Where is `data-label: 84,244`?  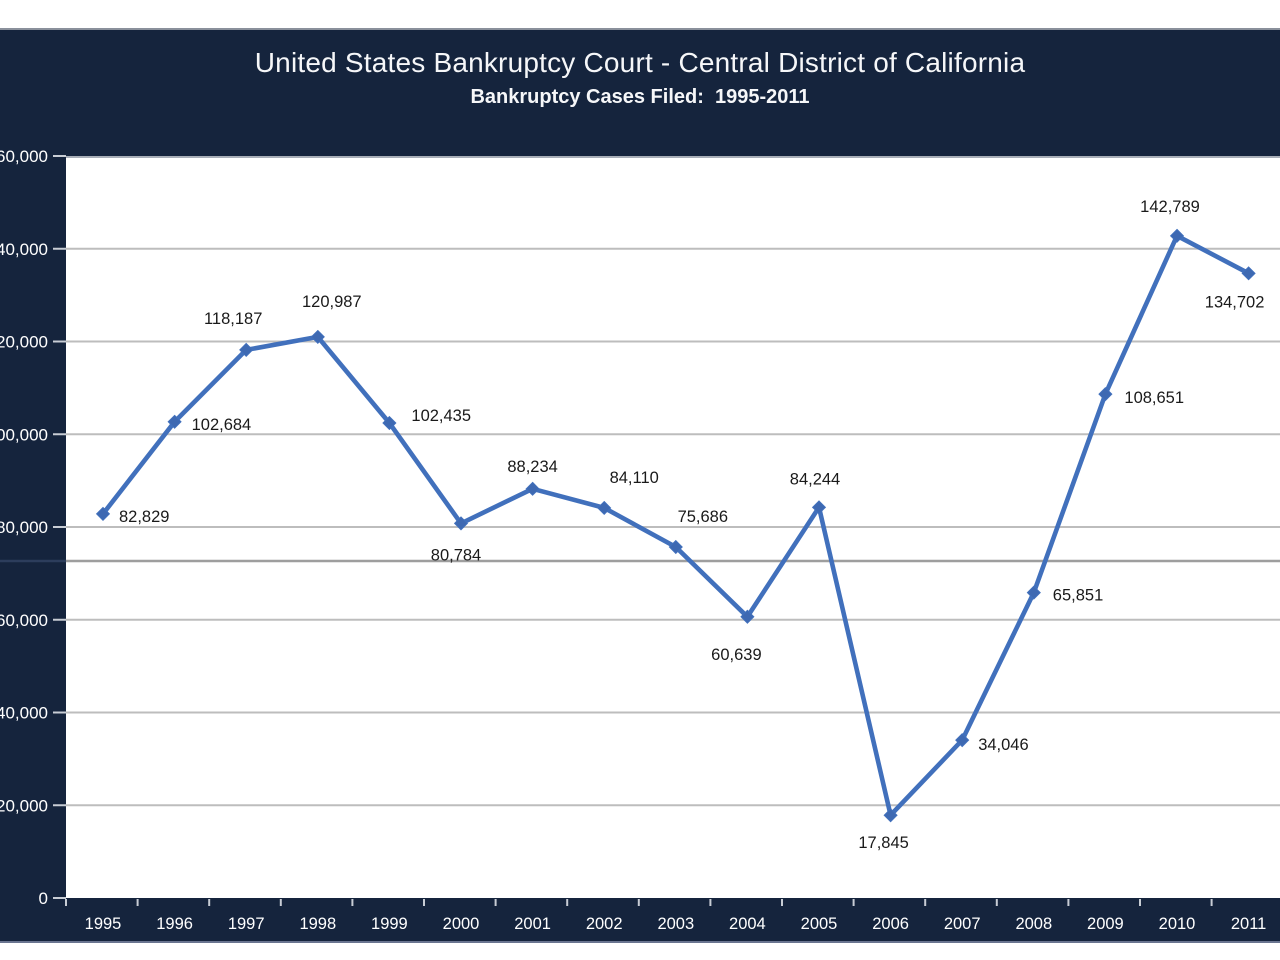
data-label: 84,244 is located at coordinates (815, 479).